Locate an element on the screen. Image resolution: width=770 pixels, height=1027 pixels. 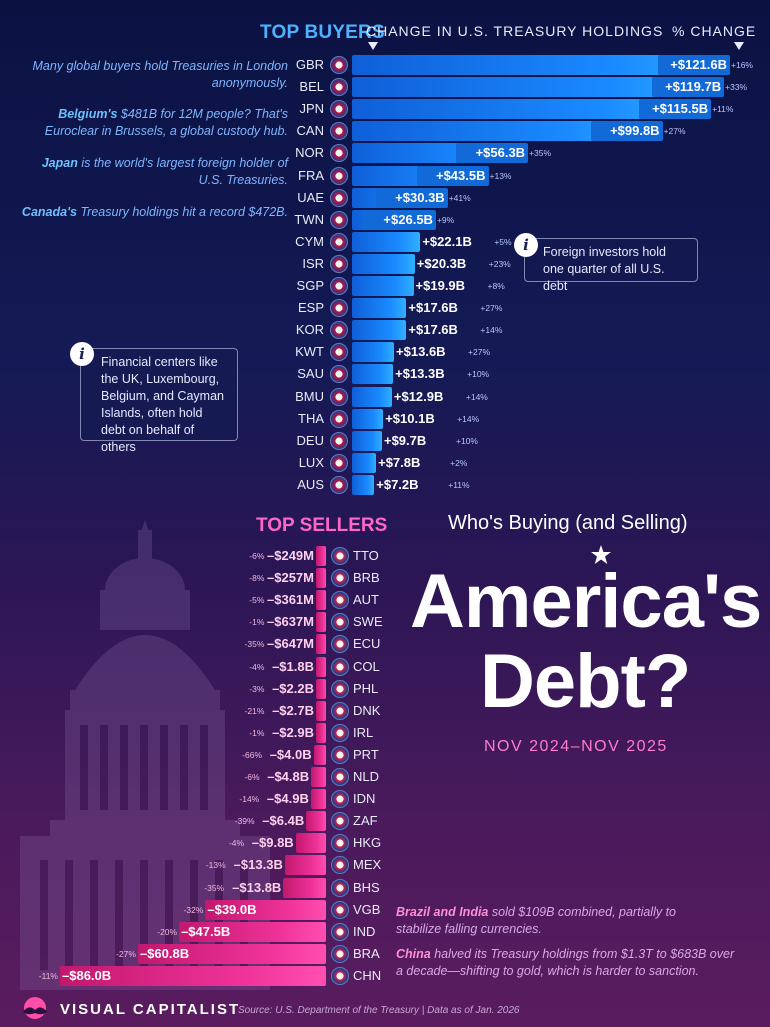
seller-pct-label: -39% is located at coordinates (244, 821).